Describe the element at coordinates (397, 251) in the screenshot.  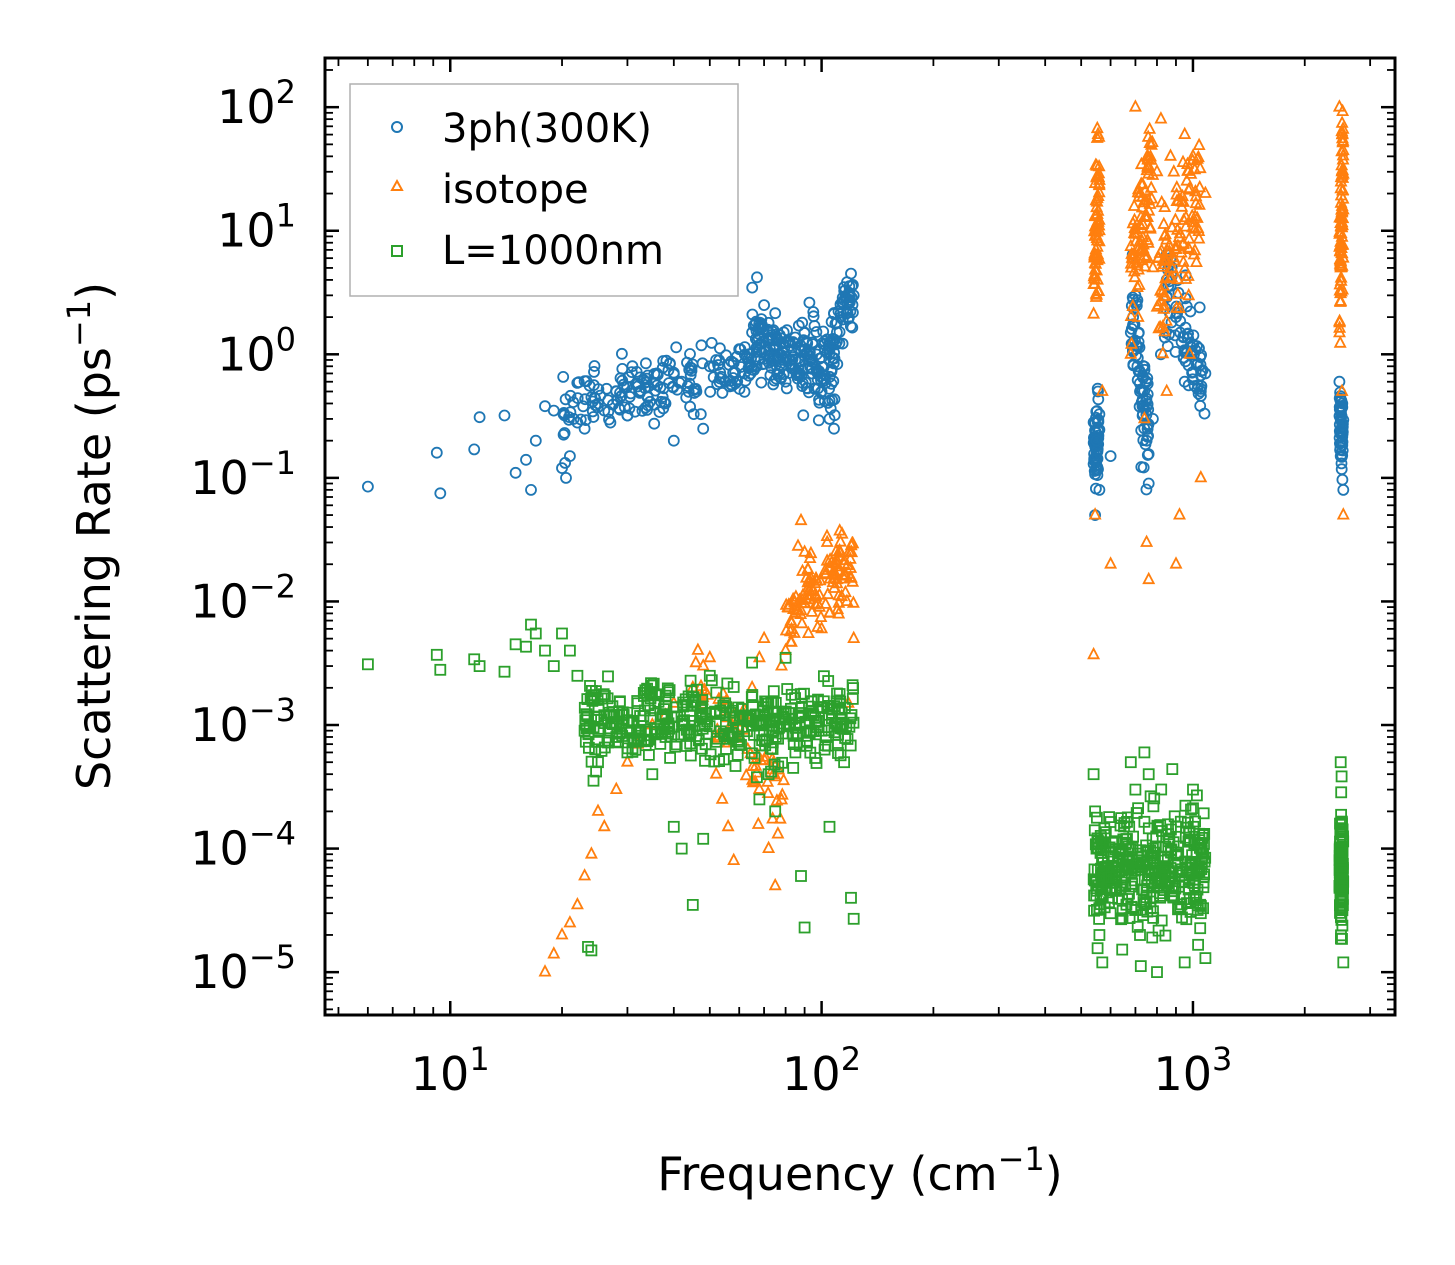
I see `legend-marker-boundary` at that location.